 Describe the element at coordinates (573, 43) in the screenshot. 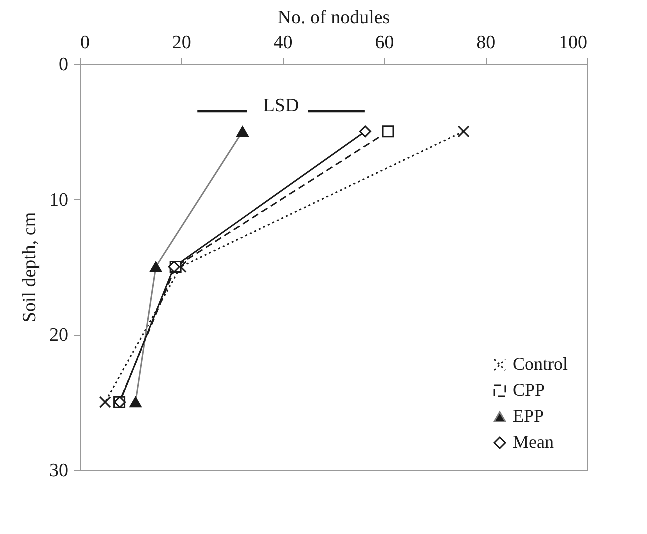

I see `x-tick-label: 100` at that location.